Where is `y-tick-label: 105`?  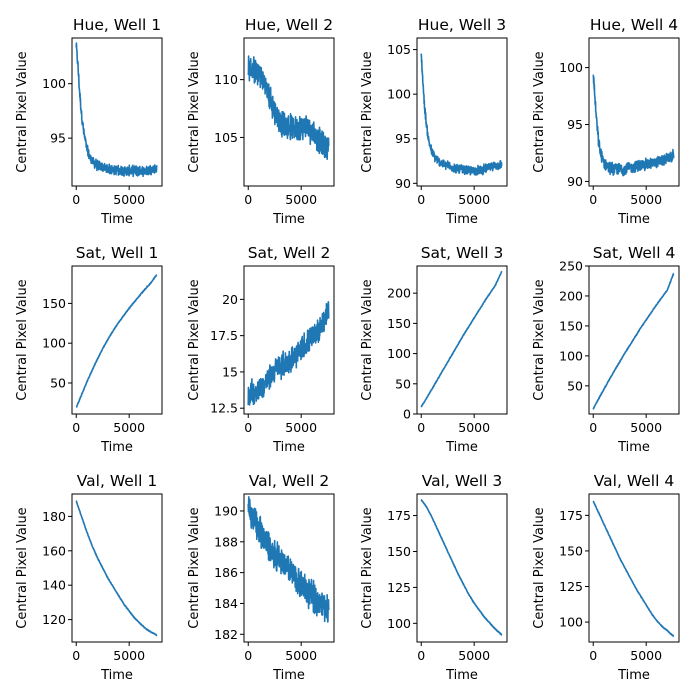
y-tick-label: 105 is located at coordinates (399, 49).